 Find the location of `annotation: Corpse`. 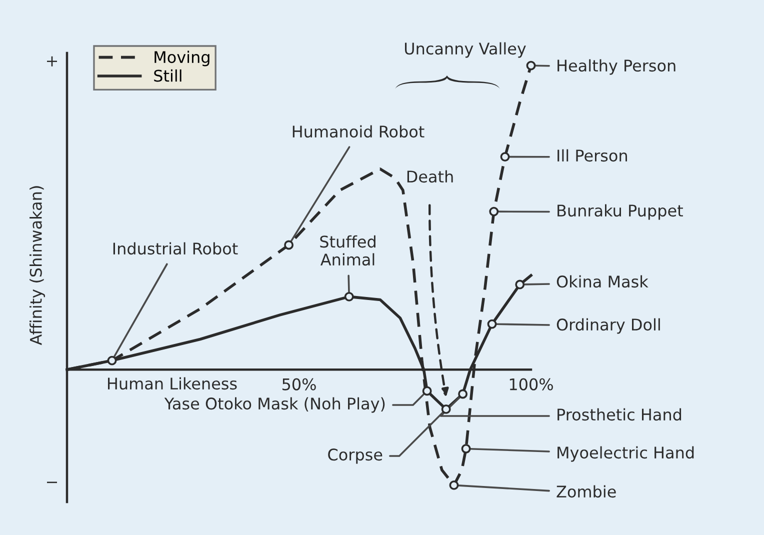

annotation: Corpse is located at coordinates (355, 456).